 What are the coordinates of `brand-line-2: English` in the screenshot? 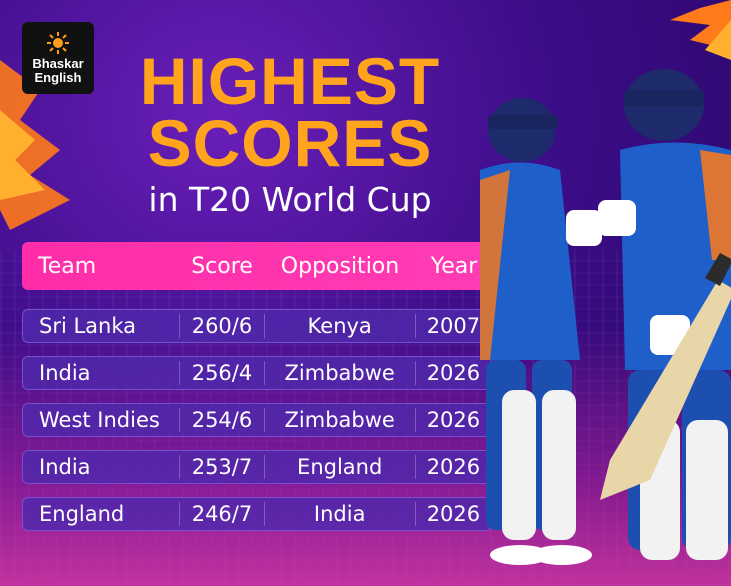 It's located at (58, 77).